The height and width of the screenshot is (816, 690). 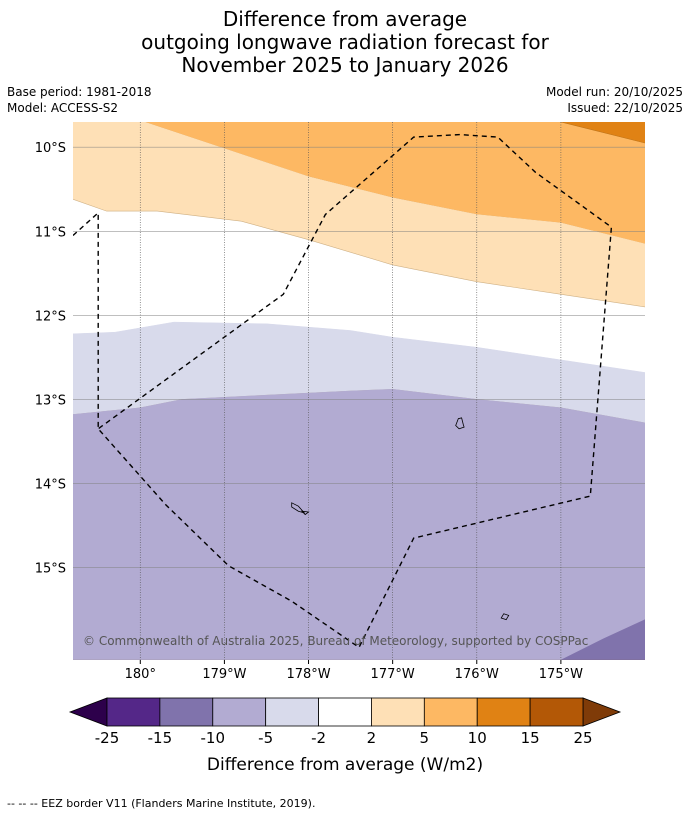 What do you see at coordinates (79, 100) in the screenshot?
I see `meta-left: Base period: 1981-2018 Model: ACCESS-S2` at bounding box center [79, 100].